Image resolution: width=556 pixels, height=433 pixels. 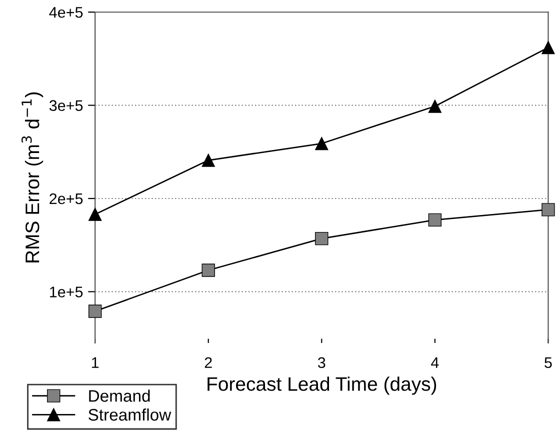 I want to click on x-tick-label: 3, so click(x=322, y=362).